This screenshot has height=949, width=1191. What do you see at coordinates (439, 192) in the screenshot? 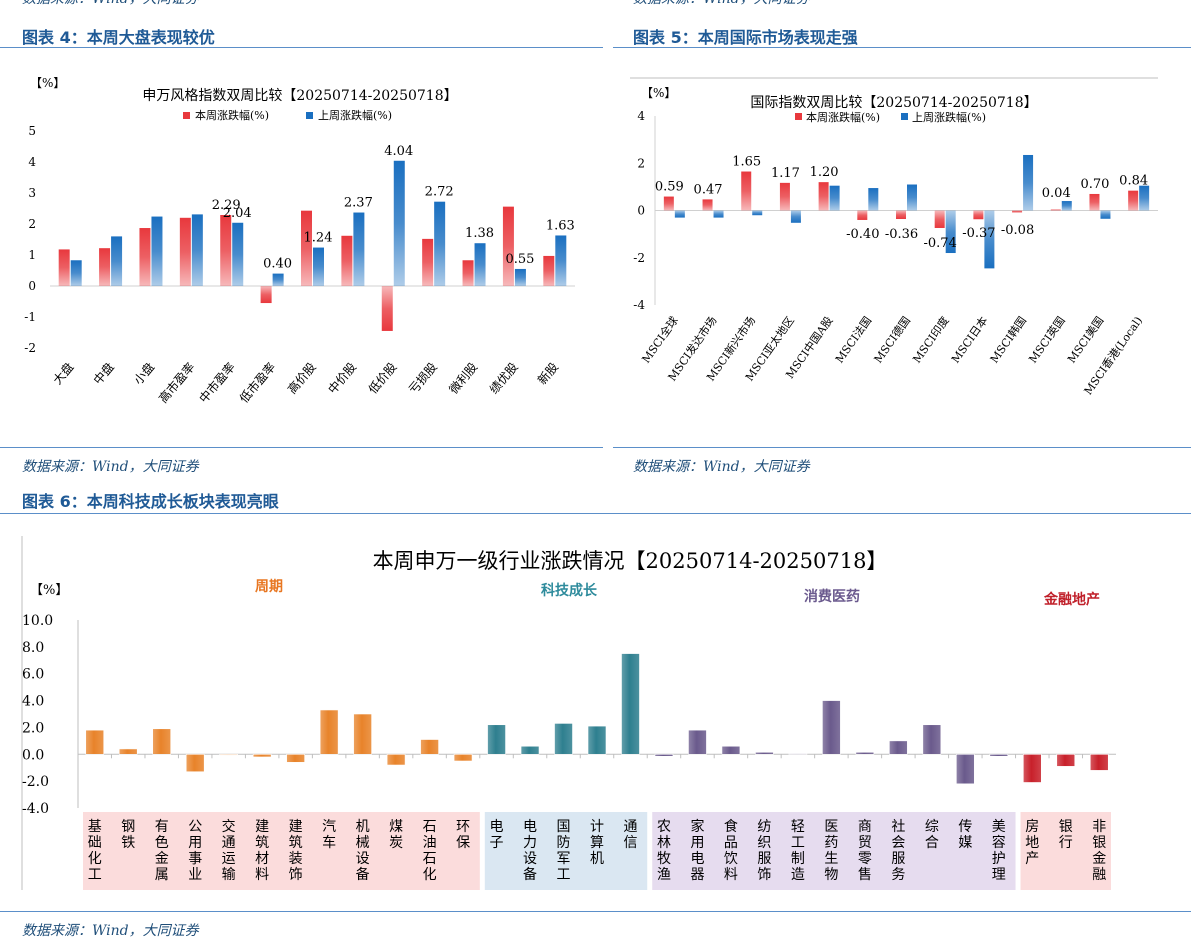
I see `data-label: 2.72` at bounding box center [439, 192].